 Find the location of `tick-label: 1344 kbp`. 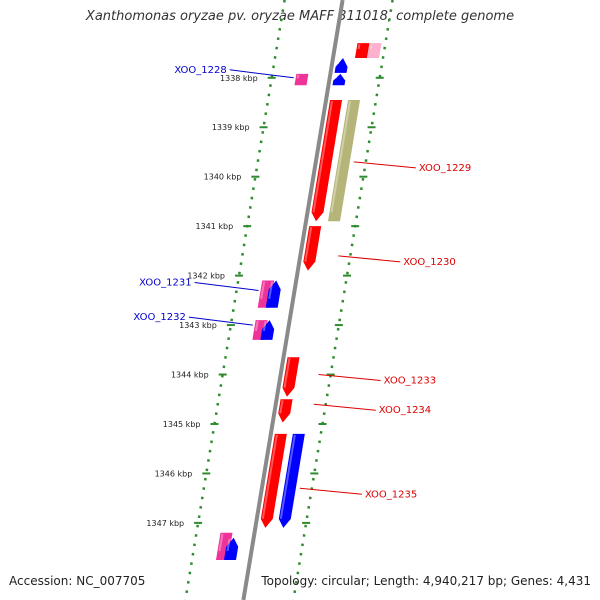

tick-label: 1344 kbp is located at coordinates (190, 375).